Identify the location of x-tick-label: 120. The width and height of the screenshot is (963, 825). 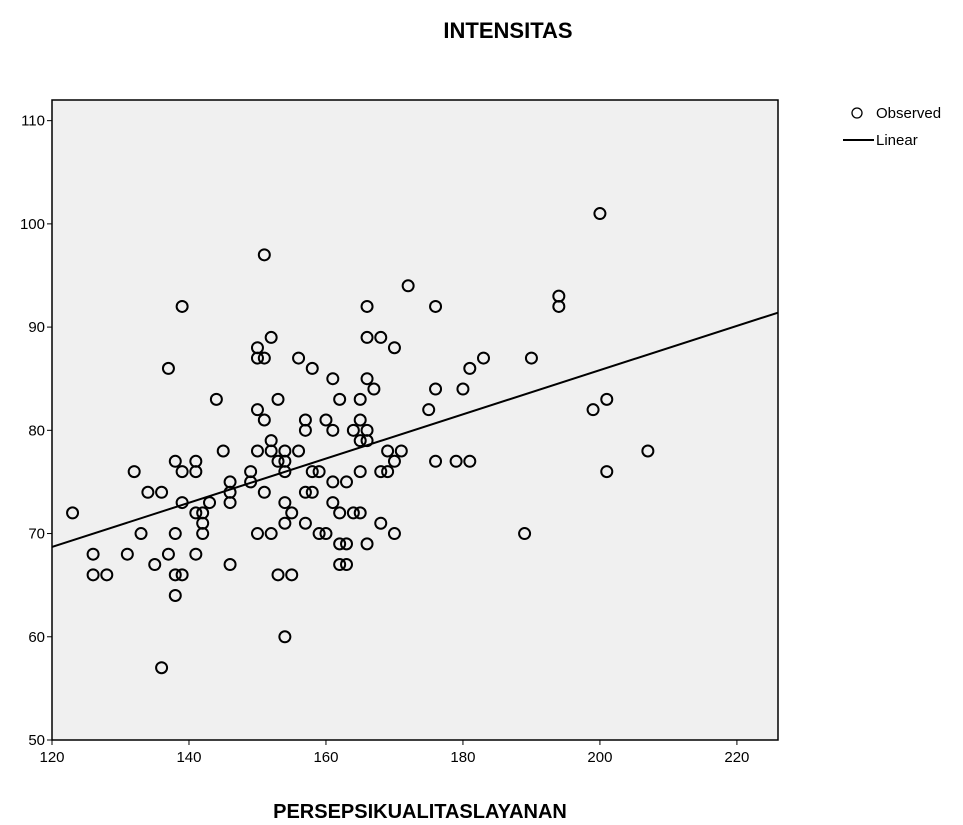
(51, 757).